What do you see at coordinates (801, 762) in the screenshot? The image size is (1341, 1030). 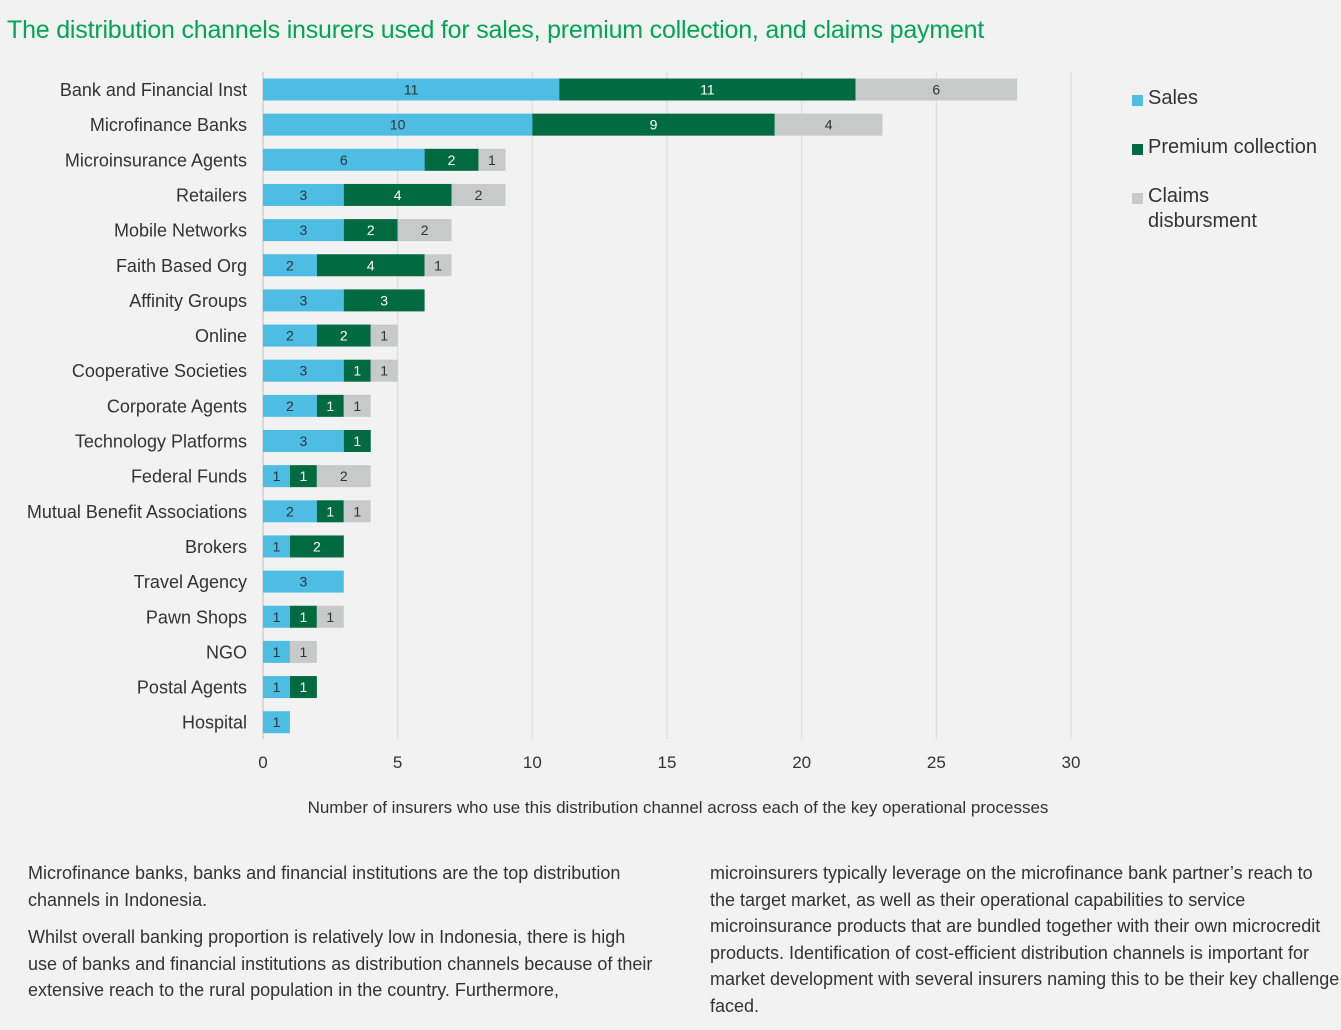 I see `x-tick-label: 20` at bounding box center [801, 762].